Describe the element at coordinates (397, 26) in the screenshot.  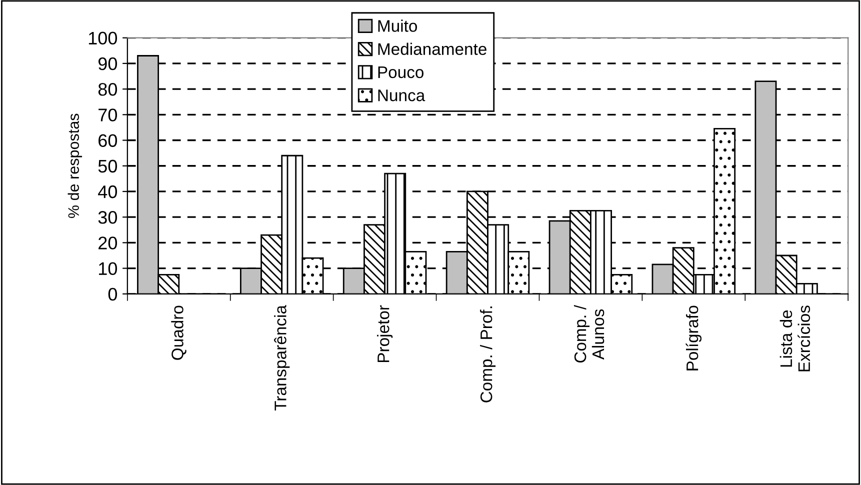
I see `legend-label: Muito` at that location.